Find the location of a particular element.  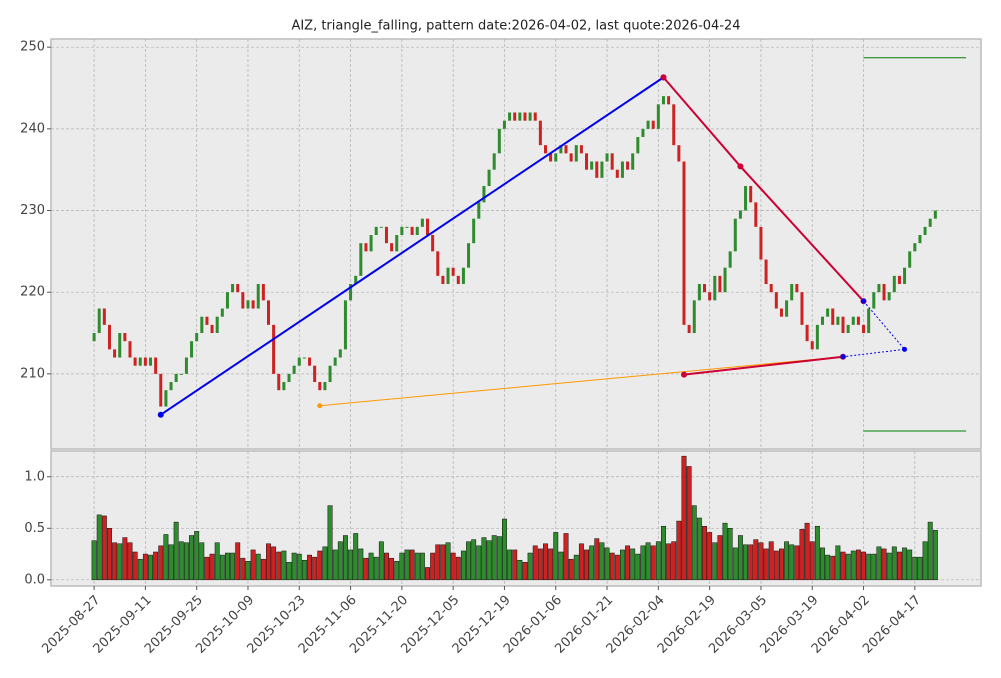

y-tick-label: 0.5 is located at coordinates (34, 528).